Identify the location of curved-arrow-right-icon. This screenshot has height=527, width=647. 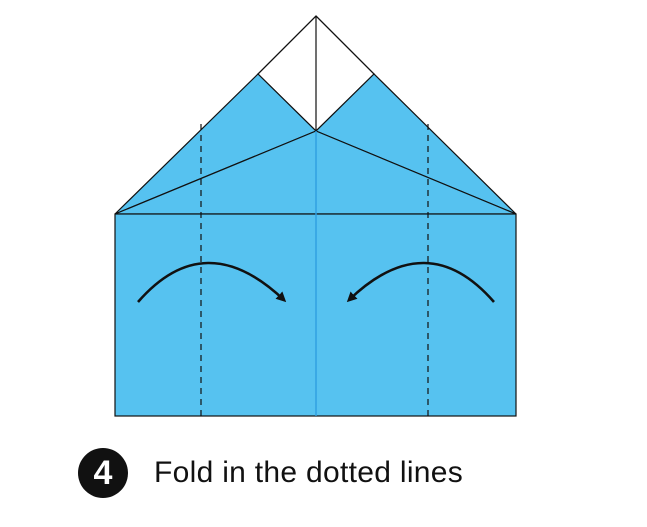
(212, 282).